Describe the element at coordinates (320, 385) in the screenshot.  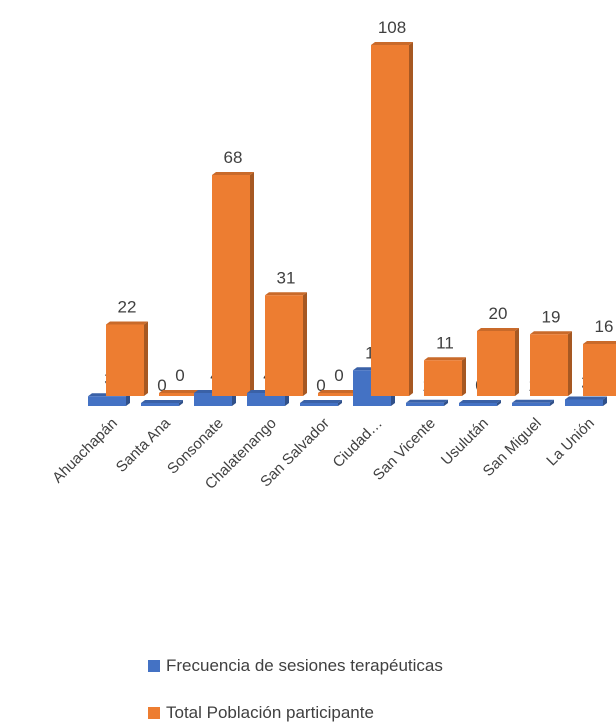
I see `data-label-s1-4: 0` at that location.